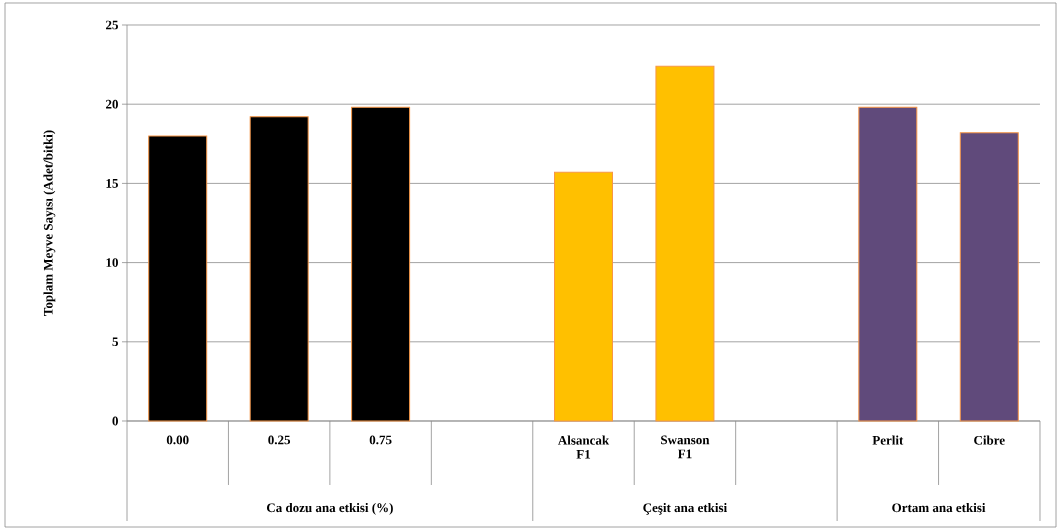 This screenshot has width=1061, height=531. What do you see at coordinates (583, 447) in the screenshot?
I see `x-tick-label: Alsancak F1` at bounding box center [583, 447].